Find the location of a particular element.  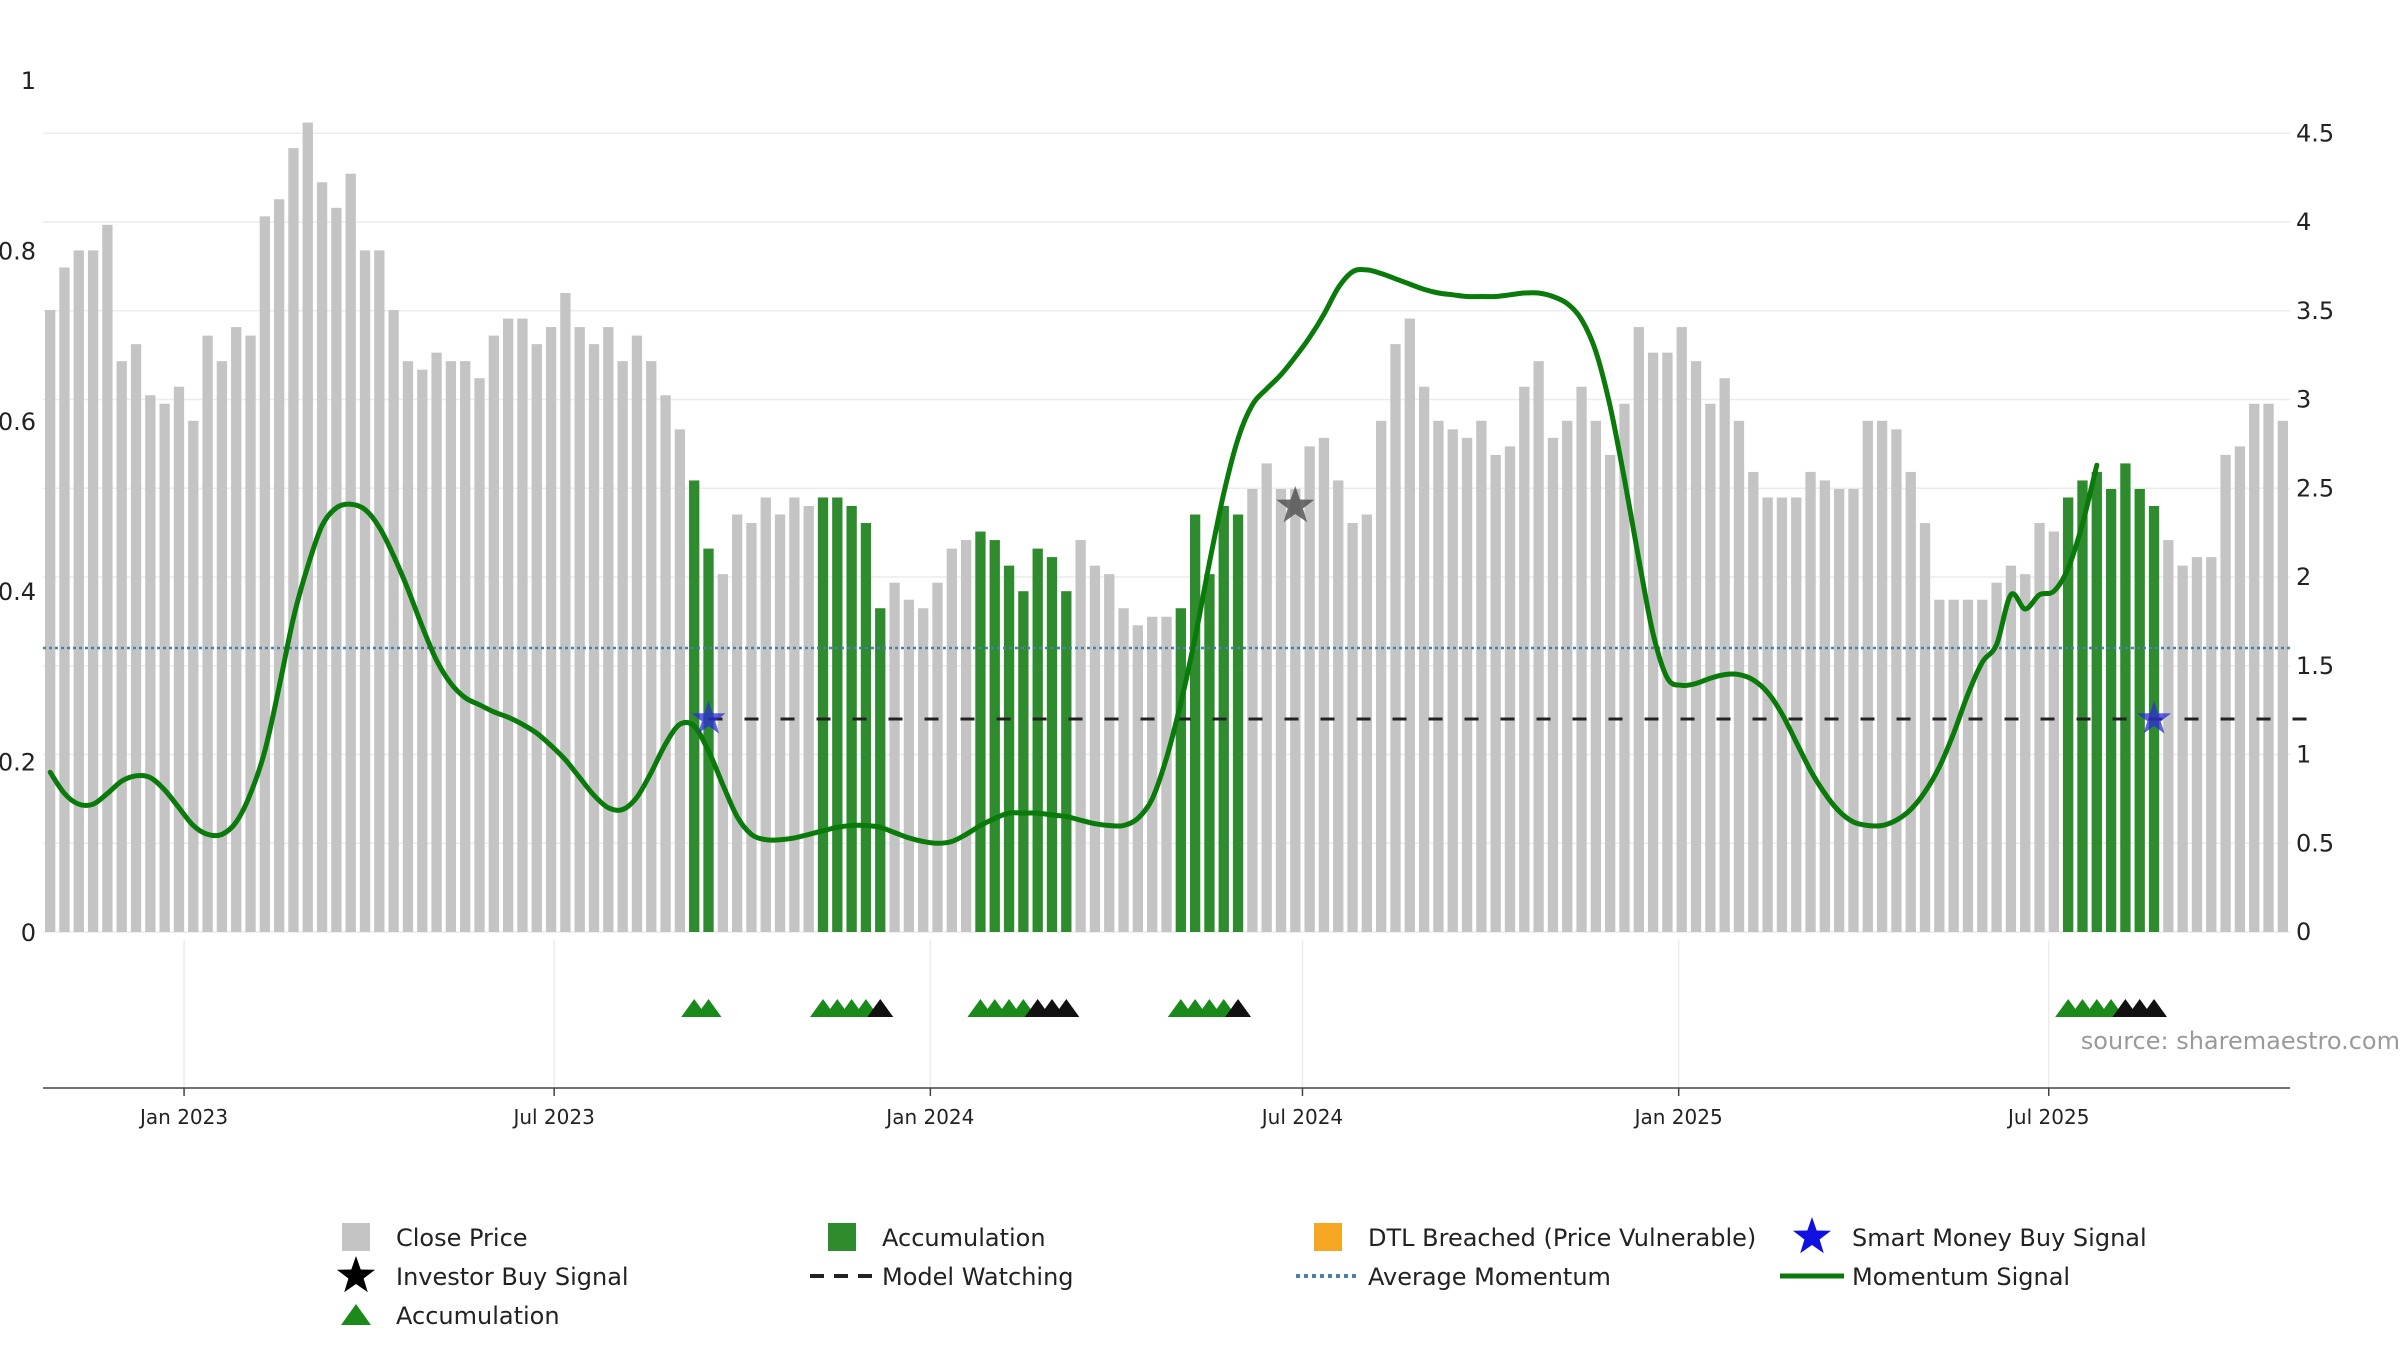

legend-label: DTL Breached (Price Vulnerable) is located at coordinates (1562, 1238).